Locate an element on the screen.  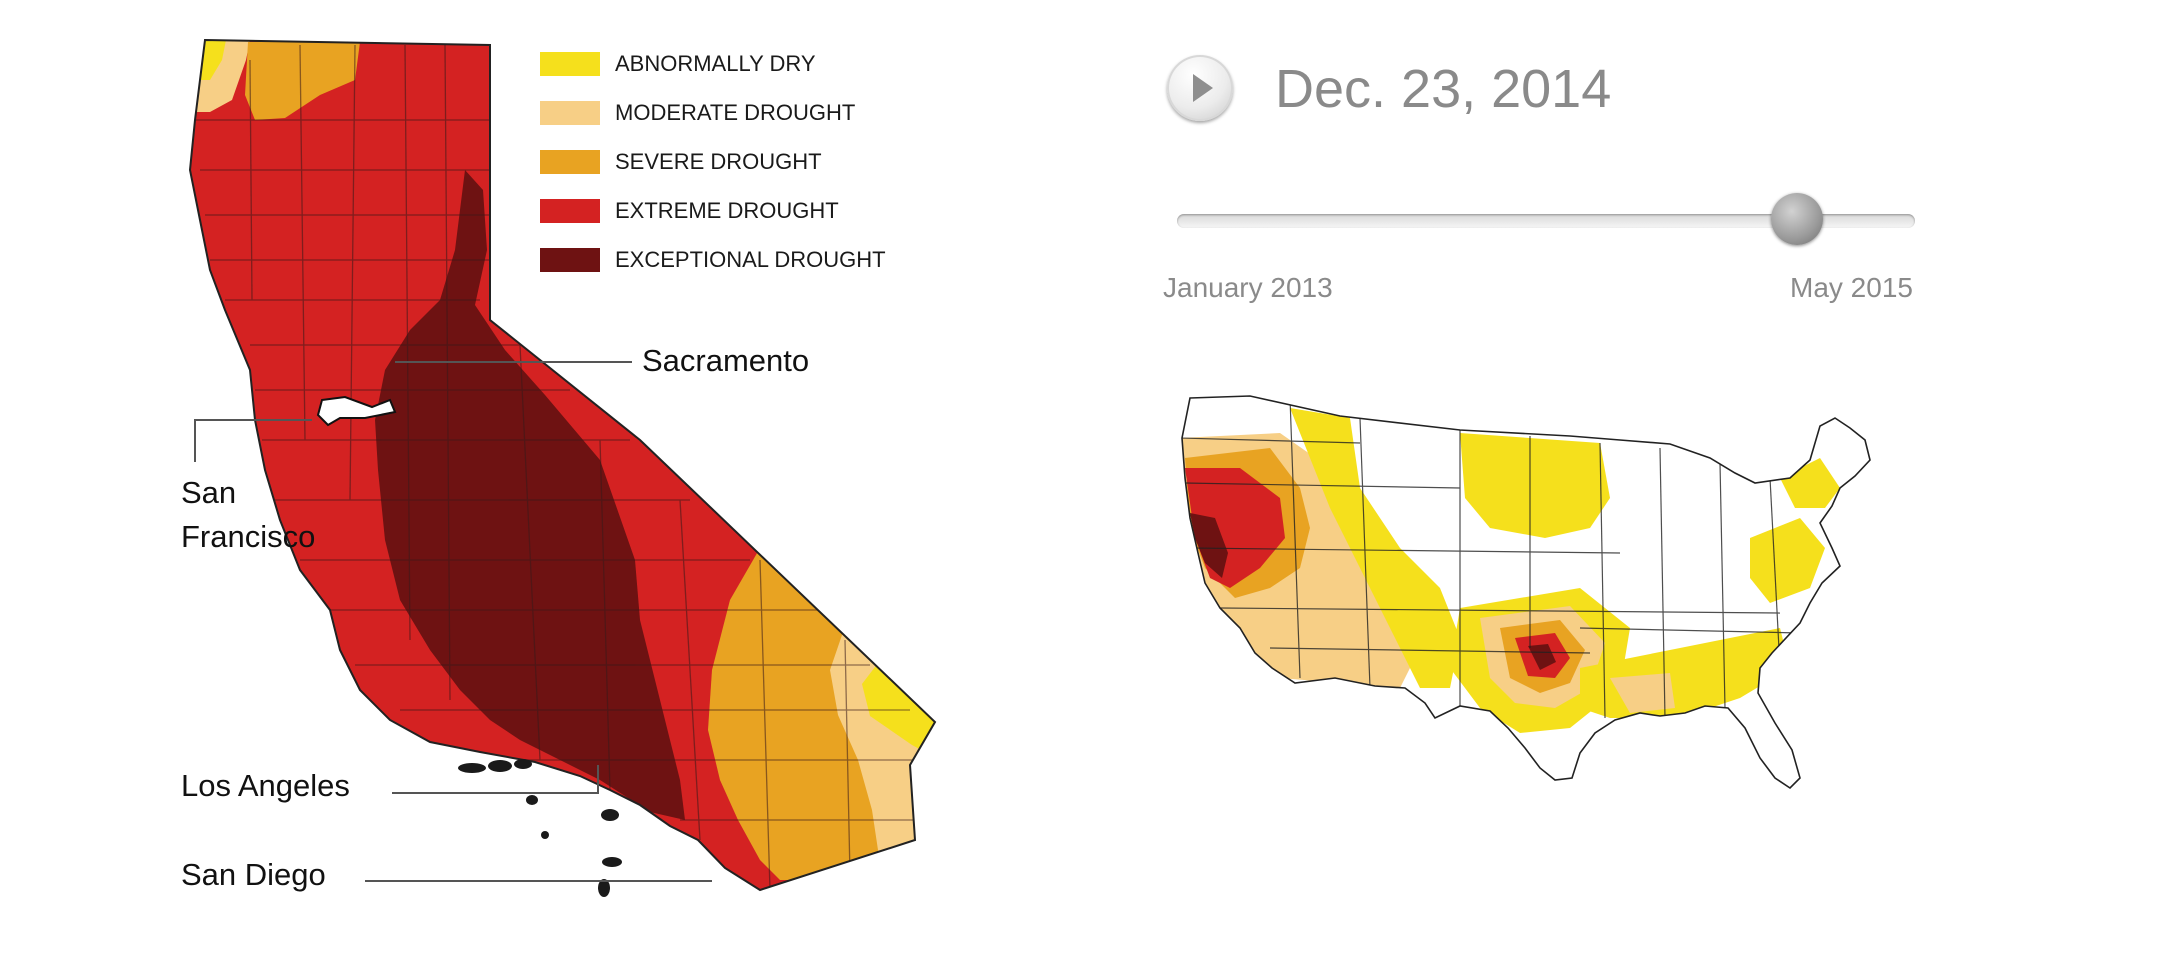
city-label-san-diego: San Diego is located at coordinates (253, 874).